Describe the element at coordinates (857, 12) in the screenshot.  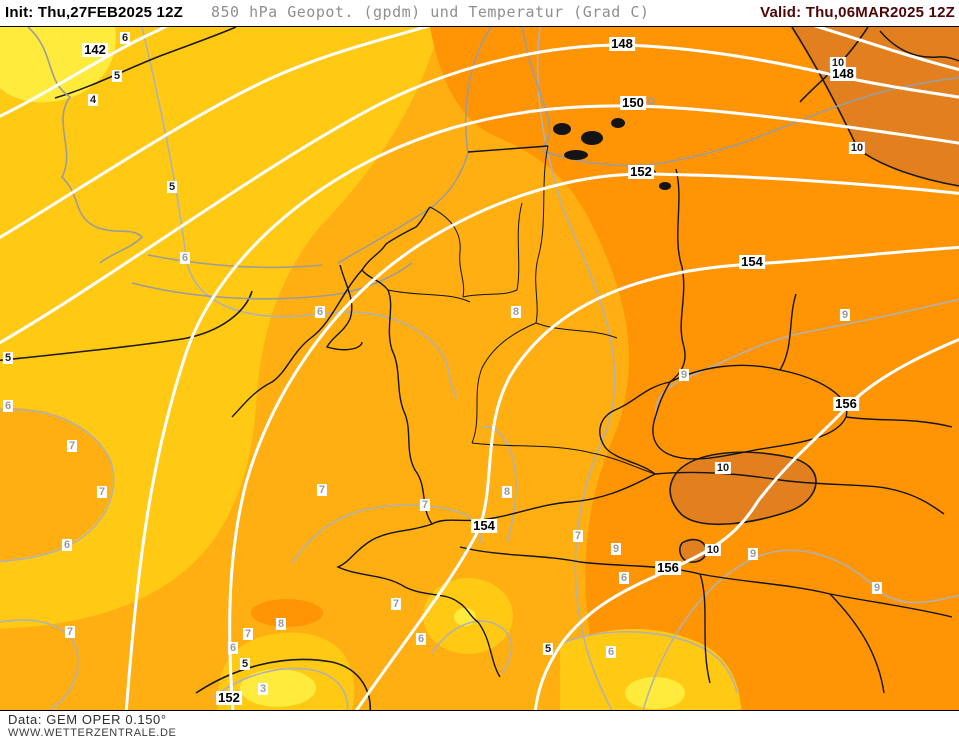
I see `valid-time-label: Valid: Thu,06MAR2025 12Z` at that location.